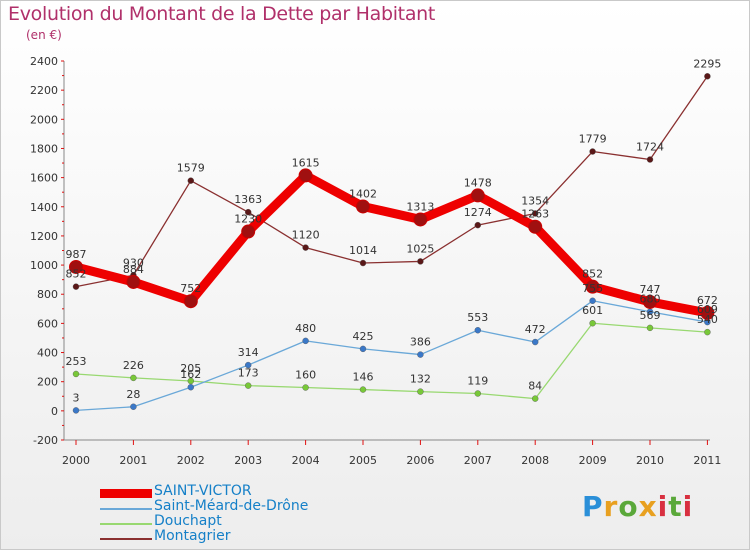  Describe the element at coordinates (44, 90) in the screenshot. I see `y-tick-label: 2200` at that location.